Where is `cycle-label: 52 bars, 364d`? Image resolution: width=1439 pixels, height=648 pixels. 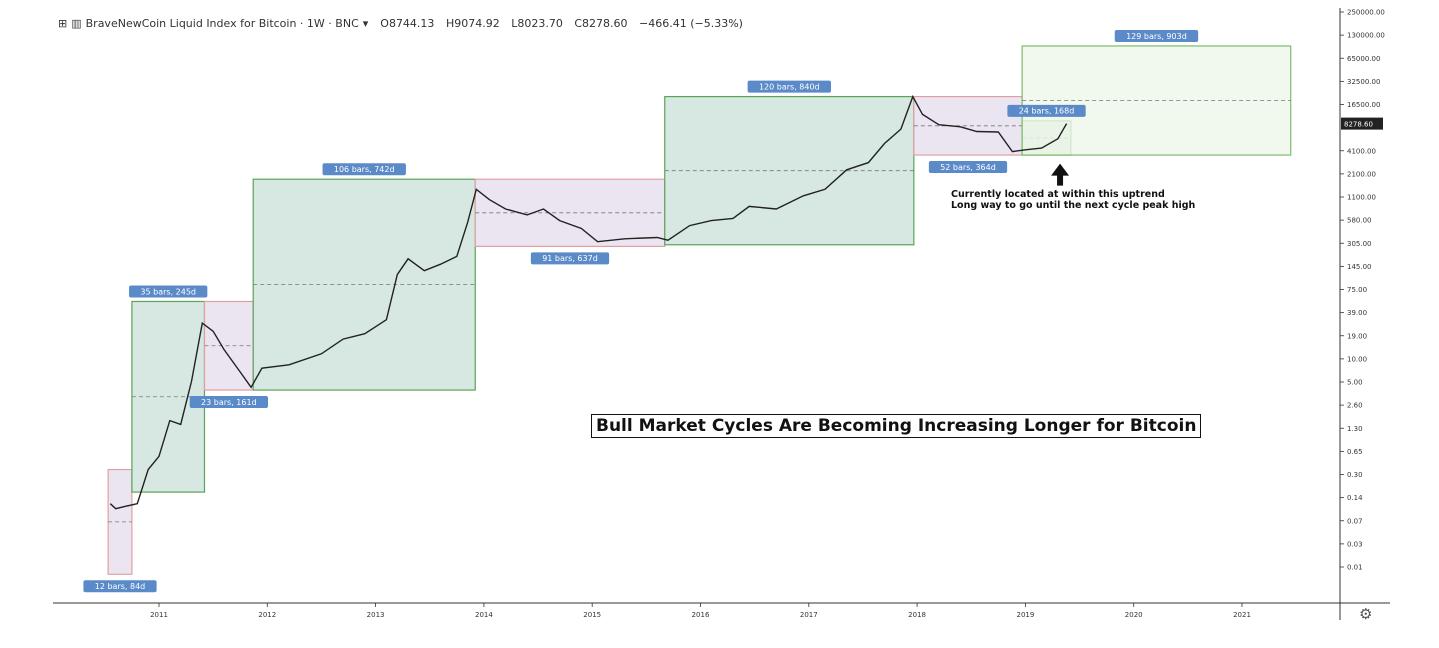
cycle-label: 52 bars, 364d is located at coordinates (968, 167).